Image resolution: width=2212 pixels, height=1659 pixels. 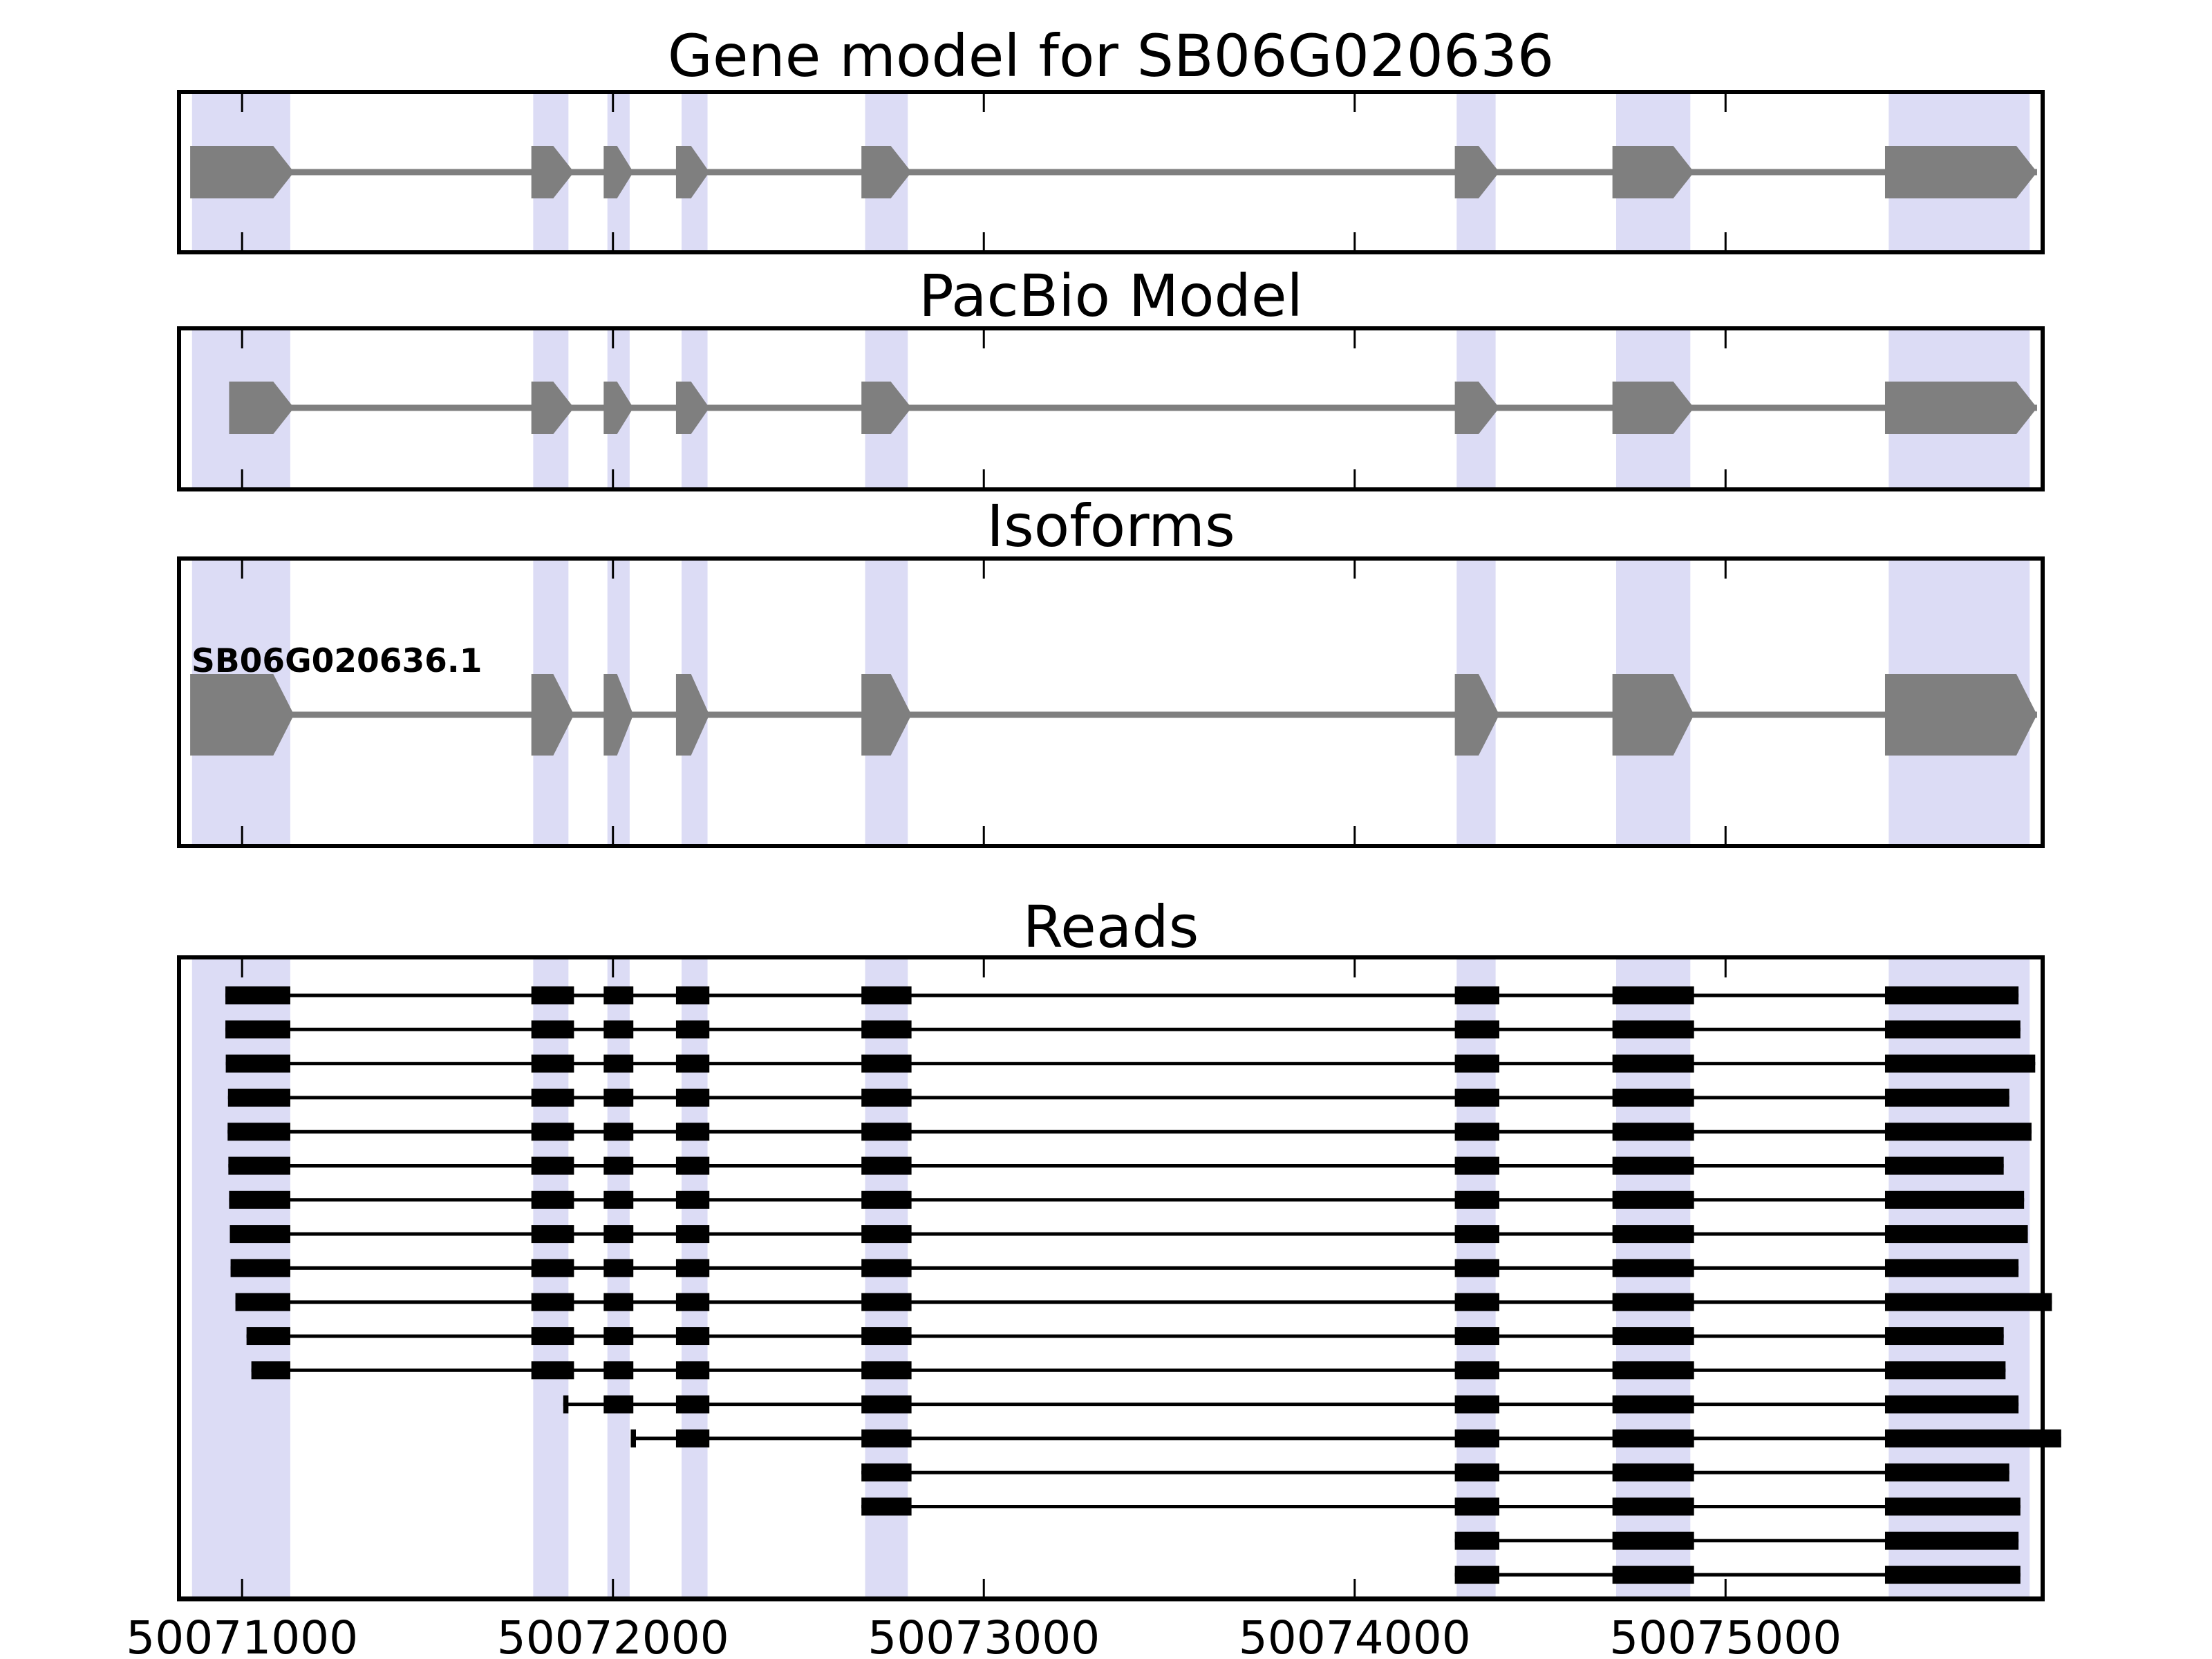 I want to click on panel-title-gene-model: Gene model for SB06G020636, so click(x=1111, y=56).